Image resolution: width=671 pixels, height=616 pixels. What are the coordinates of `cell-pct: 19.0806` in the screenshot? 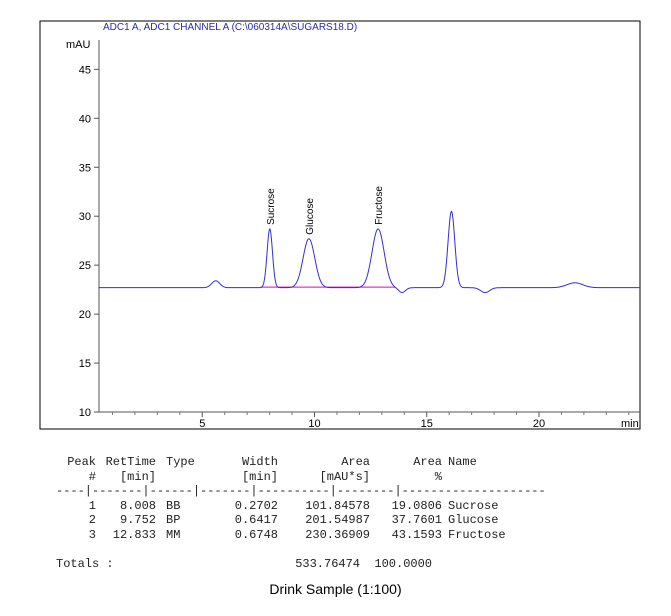 It's located at (416, 505).